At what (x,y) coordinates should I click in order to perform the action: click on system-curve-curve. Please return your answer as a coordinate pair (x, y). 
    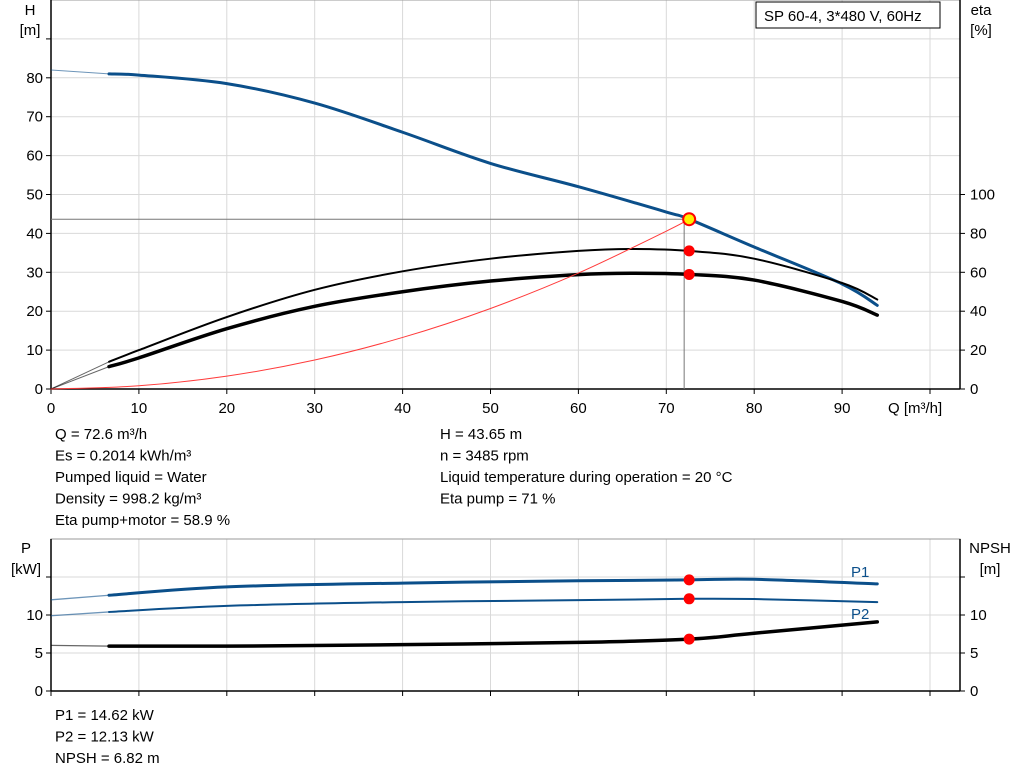
    Looking at the image, I should click on (370, 304).